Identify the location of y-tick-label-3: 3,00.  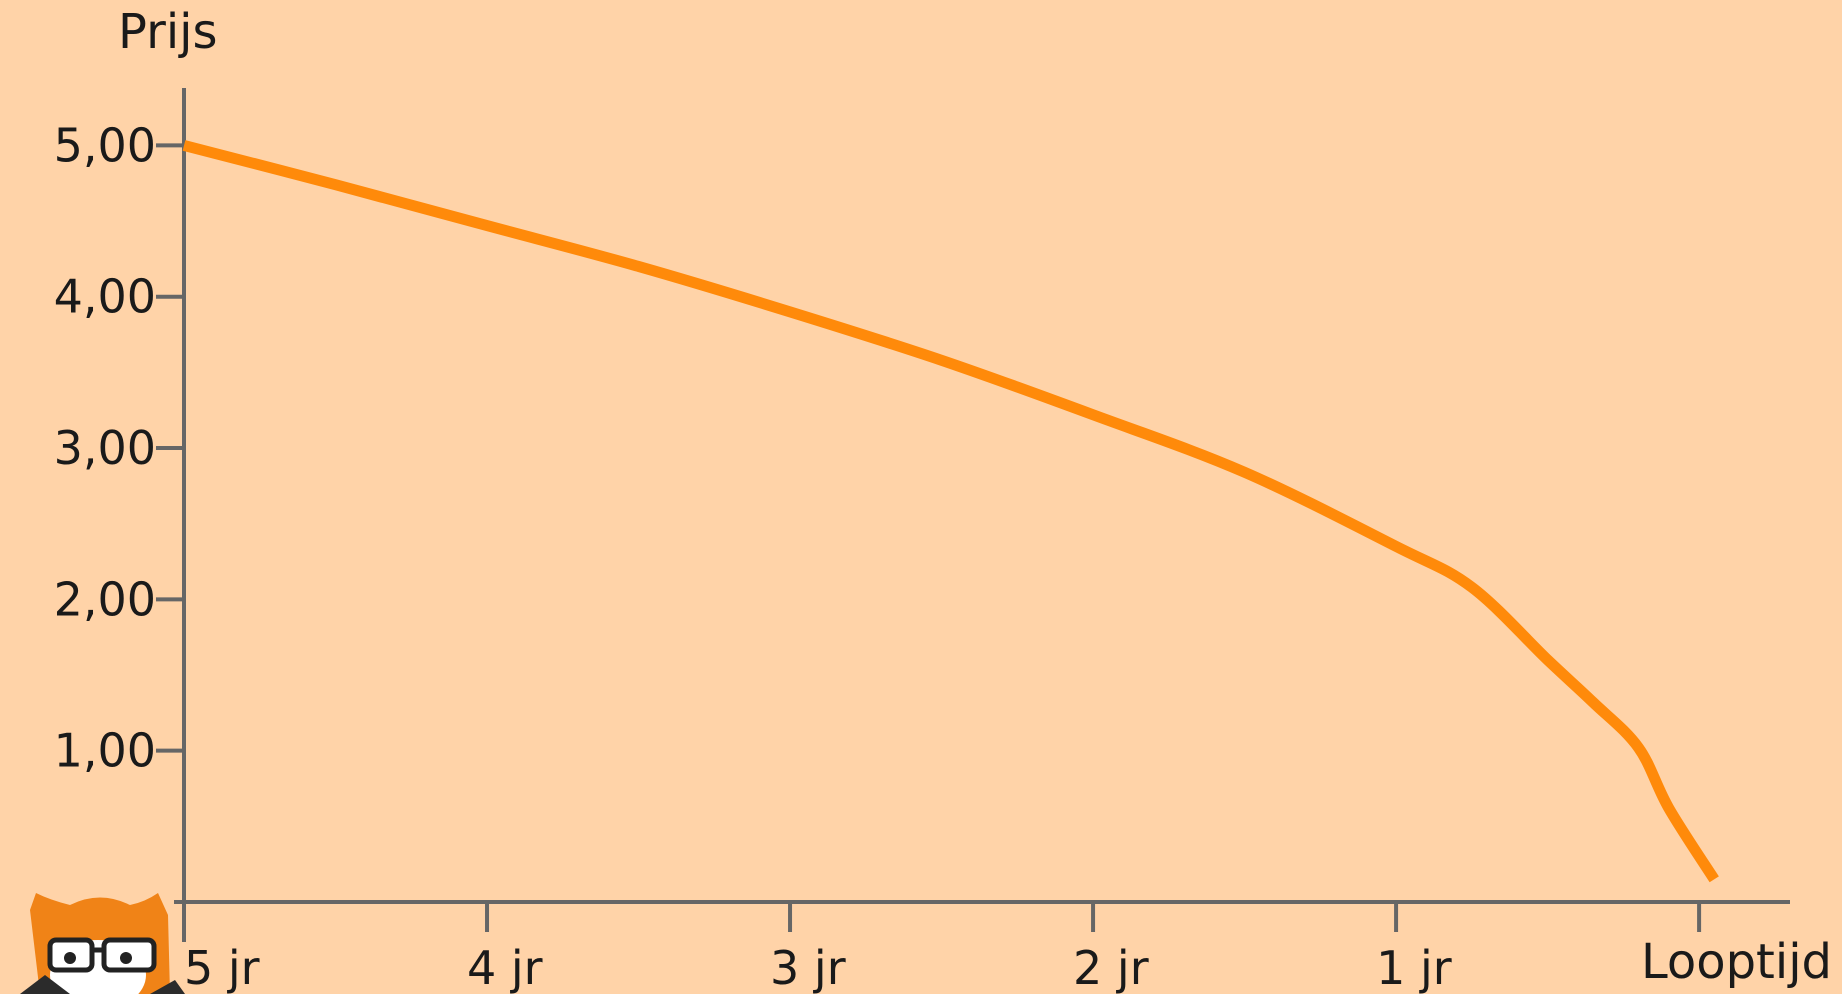
(105, 448).